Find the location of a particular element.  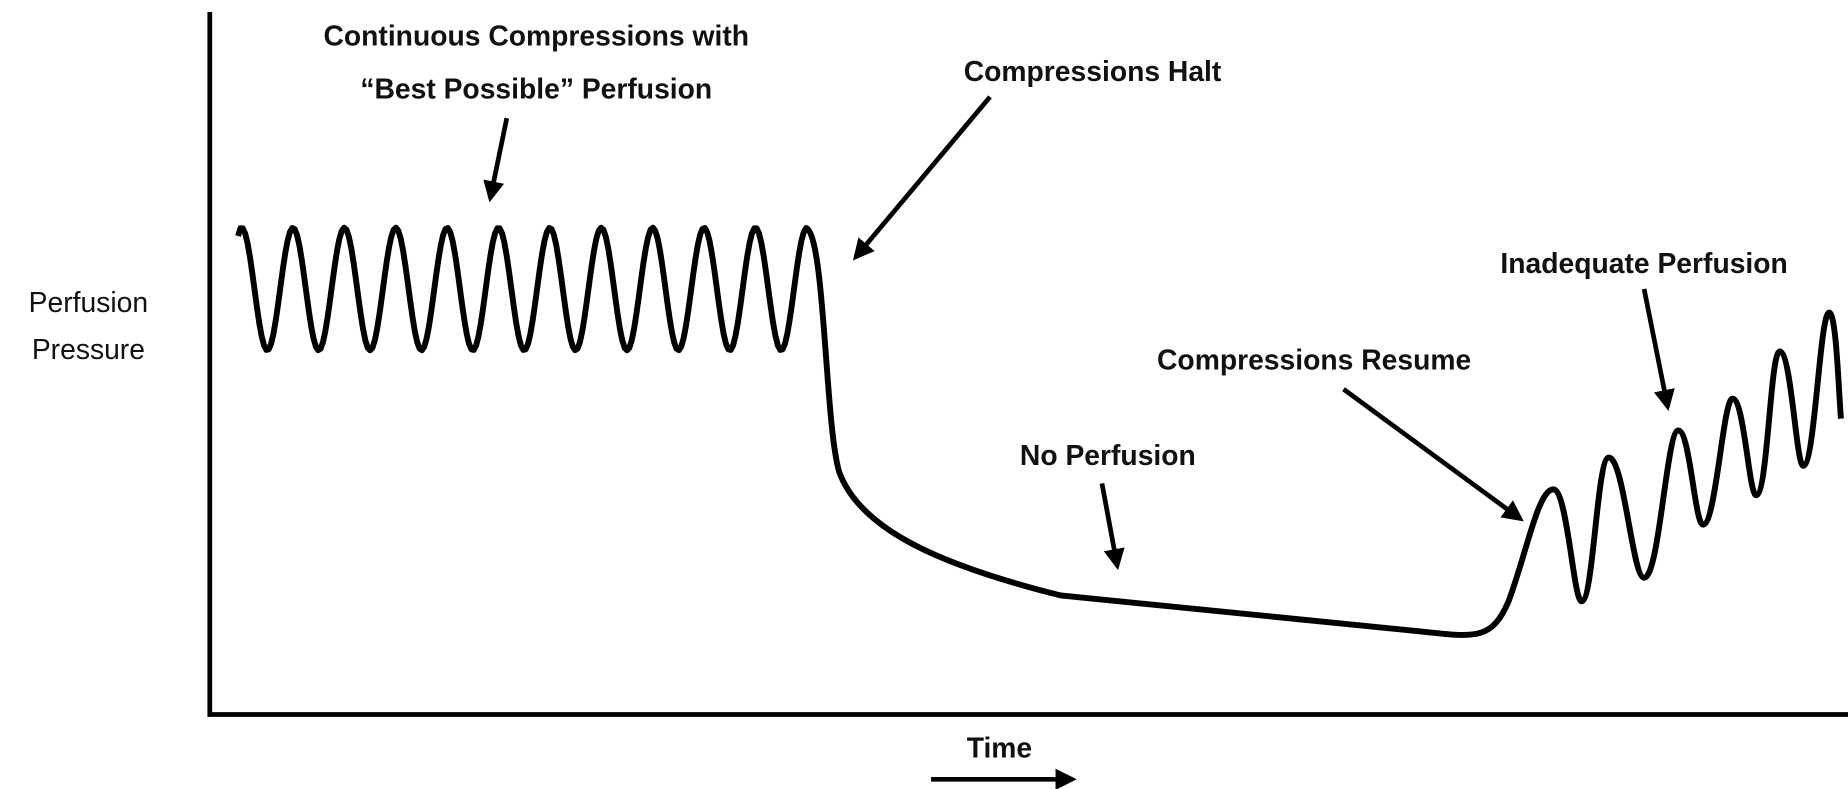

annotation: Continuous Compressions with is located at coordinates (536, 35).